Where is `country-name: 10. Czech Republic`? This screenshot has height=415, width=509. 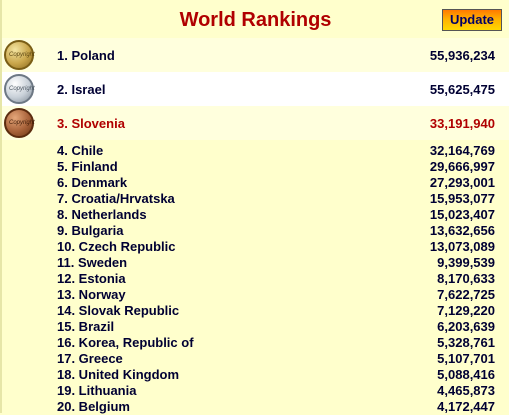 country-name: 10. Czech Republic is located at coordinates (116, 246).